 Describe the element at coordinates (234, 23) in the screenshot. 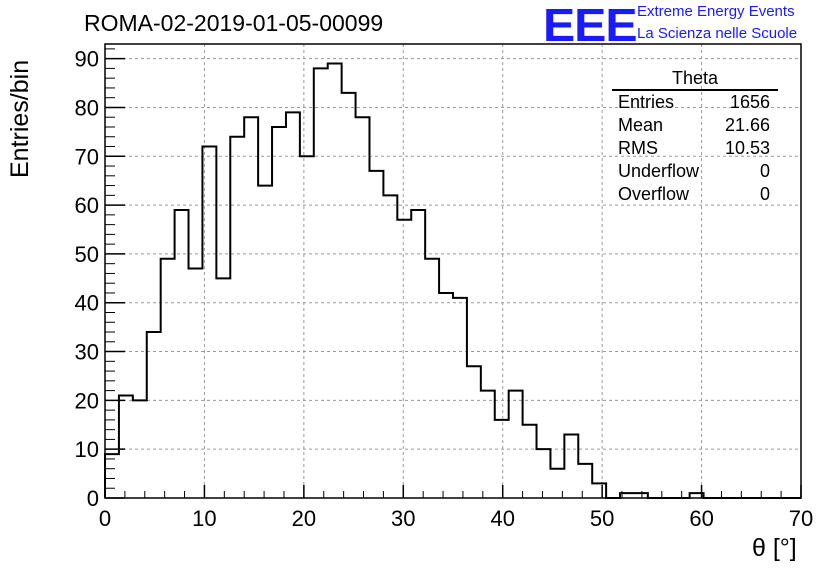

I see `chart-title: ROMA-02-2019-01-05-00099` at that location.